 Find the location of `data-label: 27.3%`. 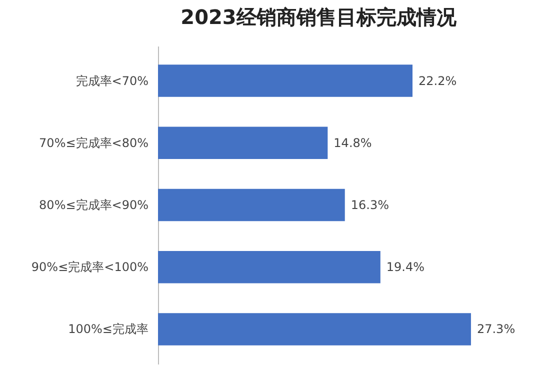

data-label: 27.3% is located at coordinates (496, 329).